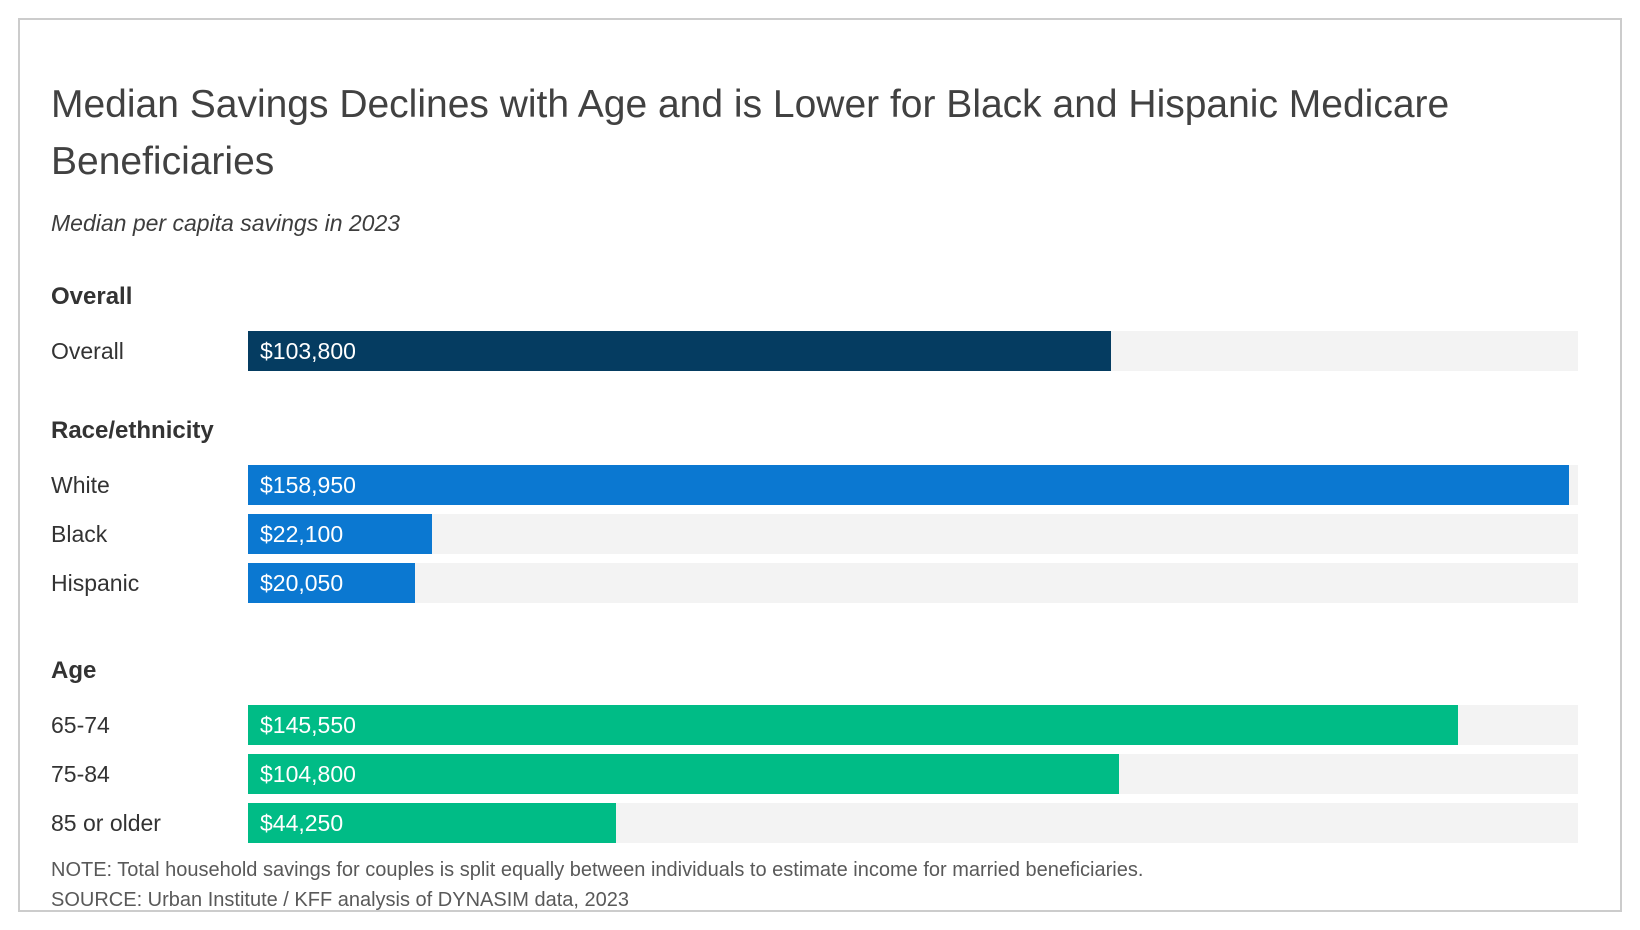 The image size is (1640, 930). I want to click on row-label-white: White, so click(80, 484).